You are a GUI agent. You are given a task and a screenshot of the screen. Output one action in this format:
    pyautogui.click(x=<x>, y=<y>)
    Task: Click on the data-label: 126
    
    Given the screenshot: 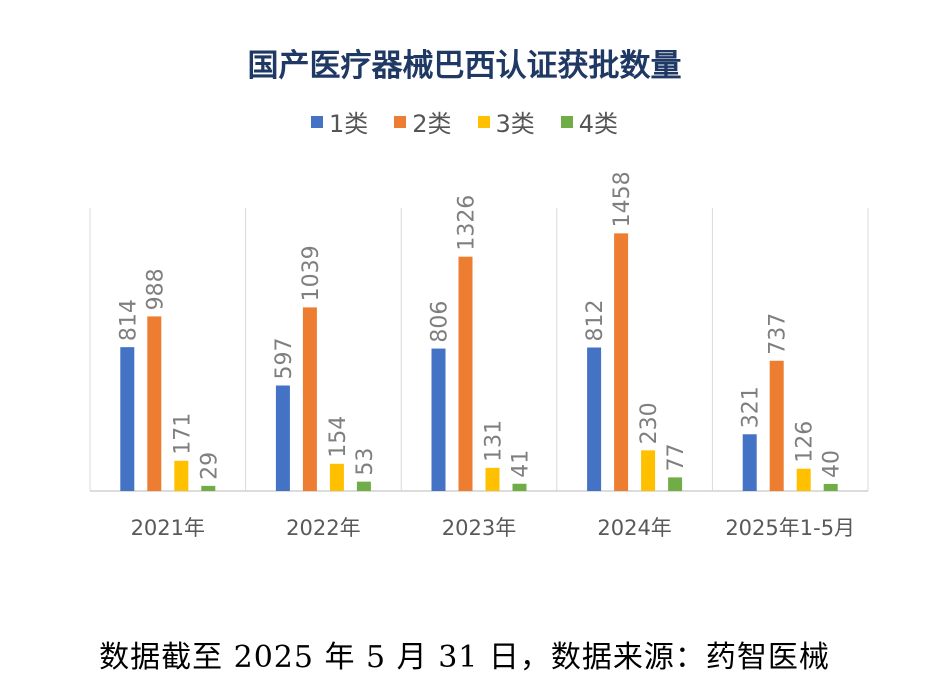 What is the action you would take?
    pyautogui.click(x=805, y=442)
    